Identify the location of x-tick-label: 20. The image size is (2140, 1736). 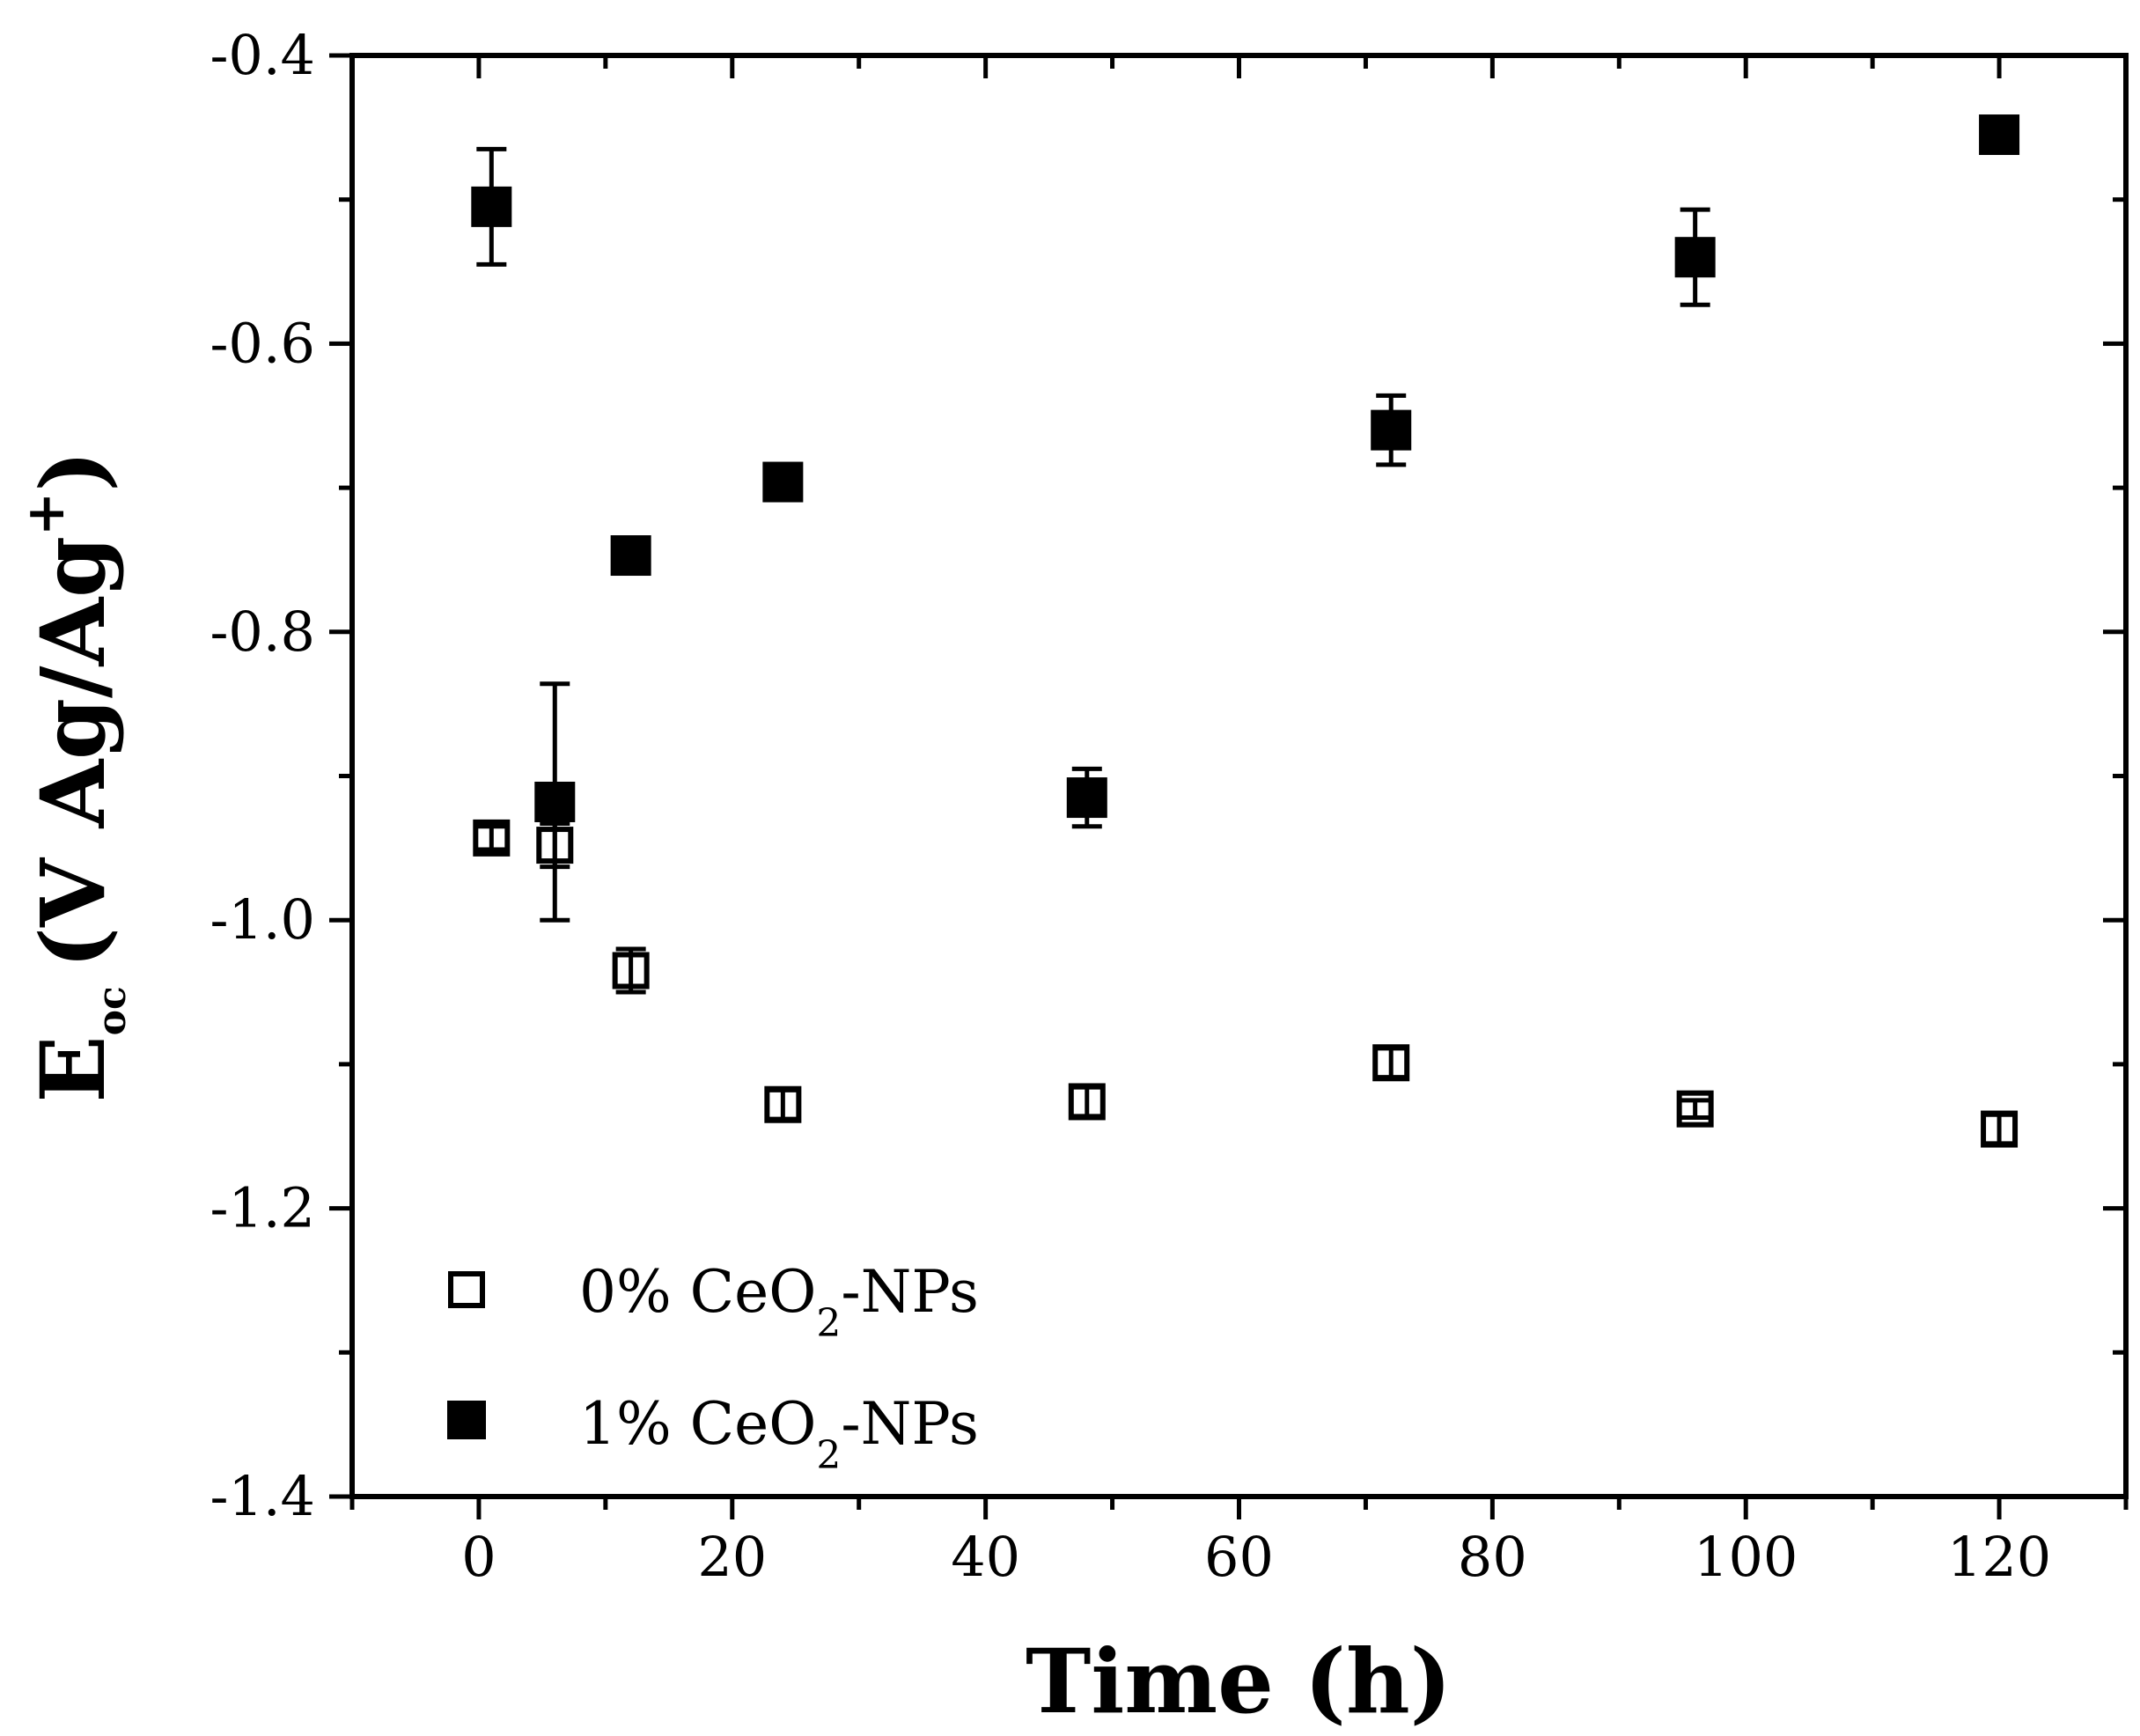
(732, 1557).